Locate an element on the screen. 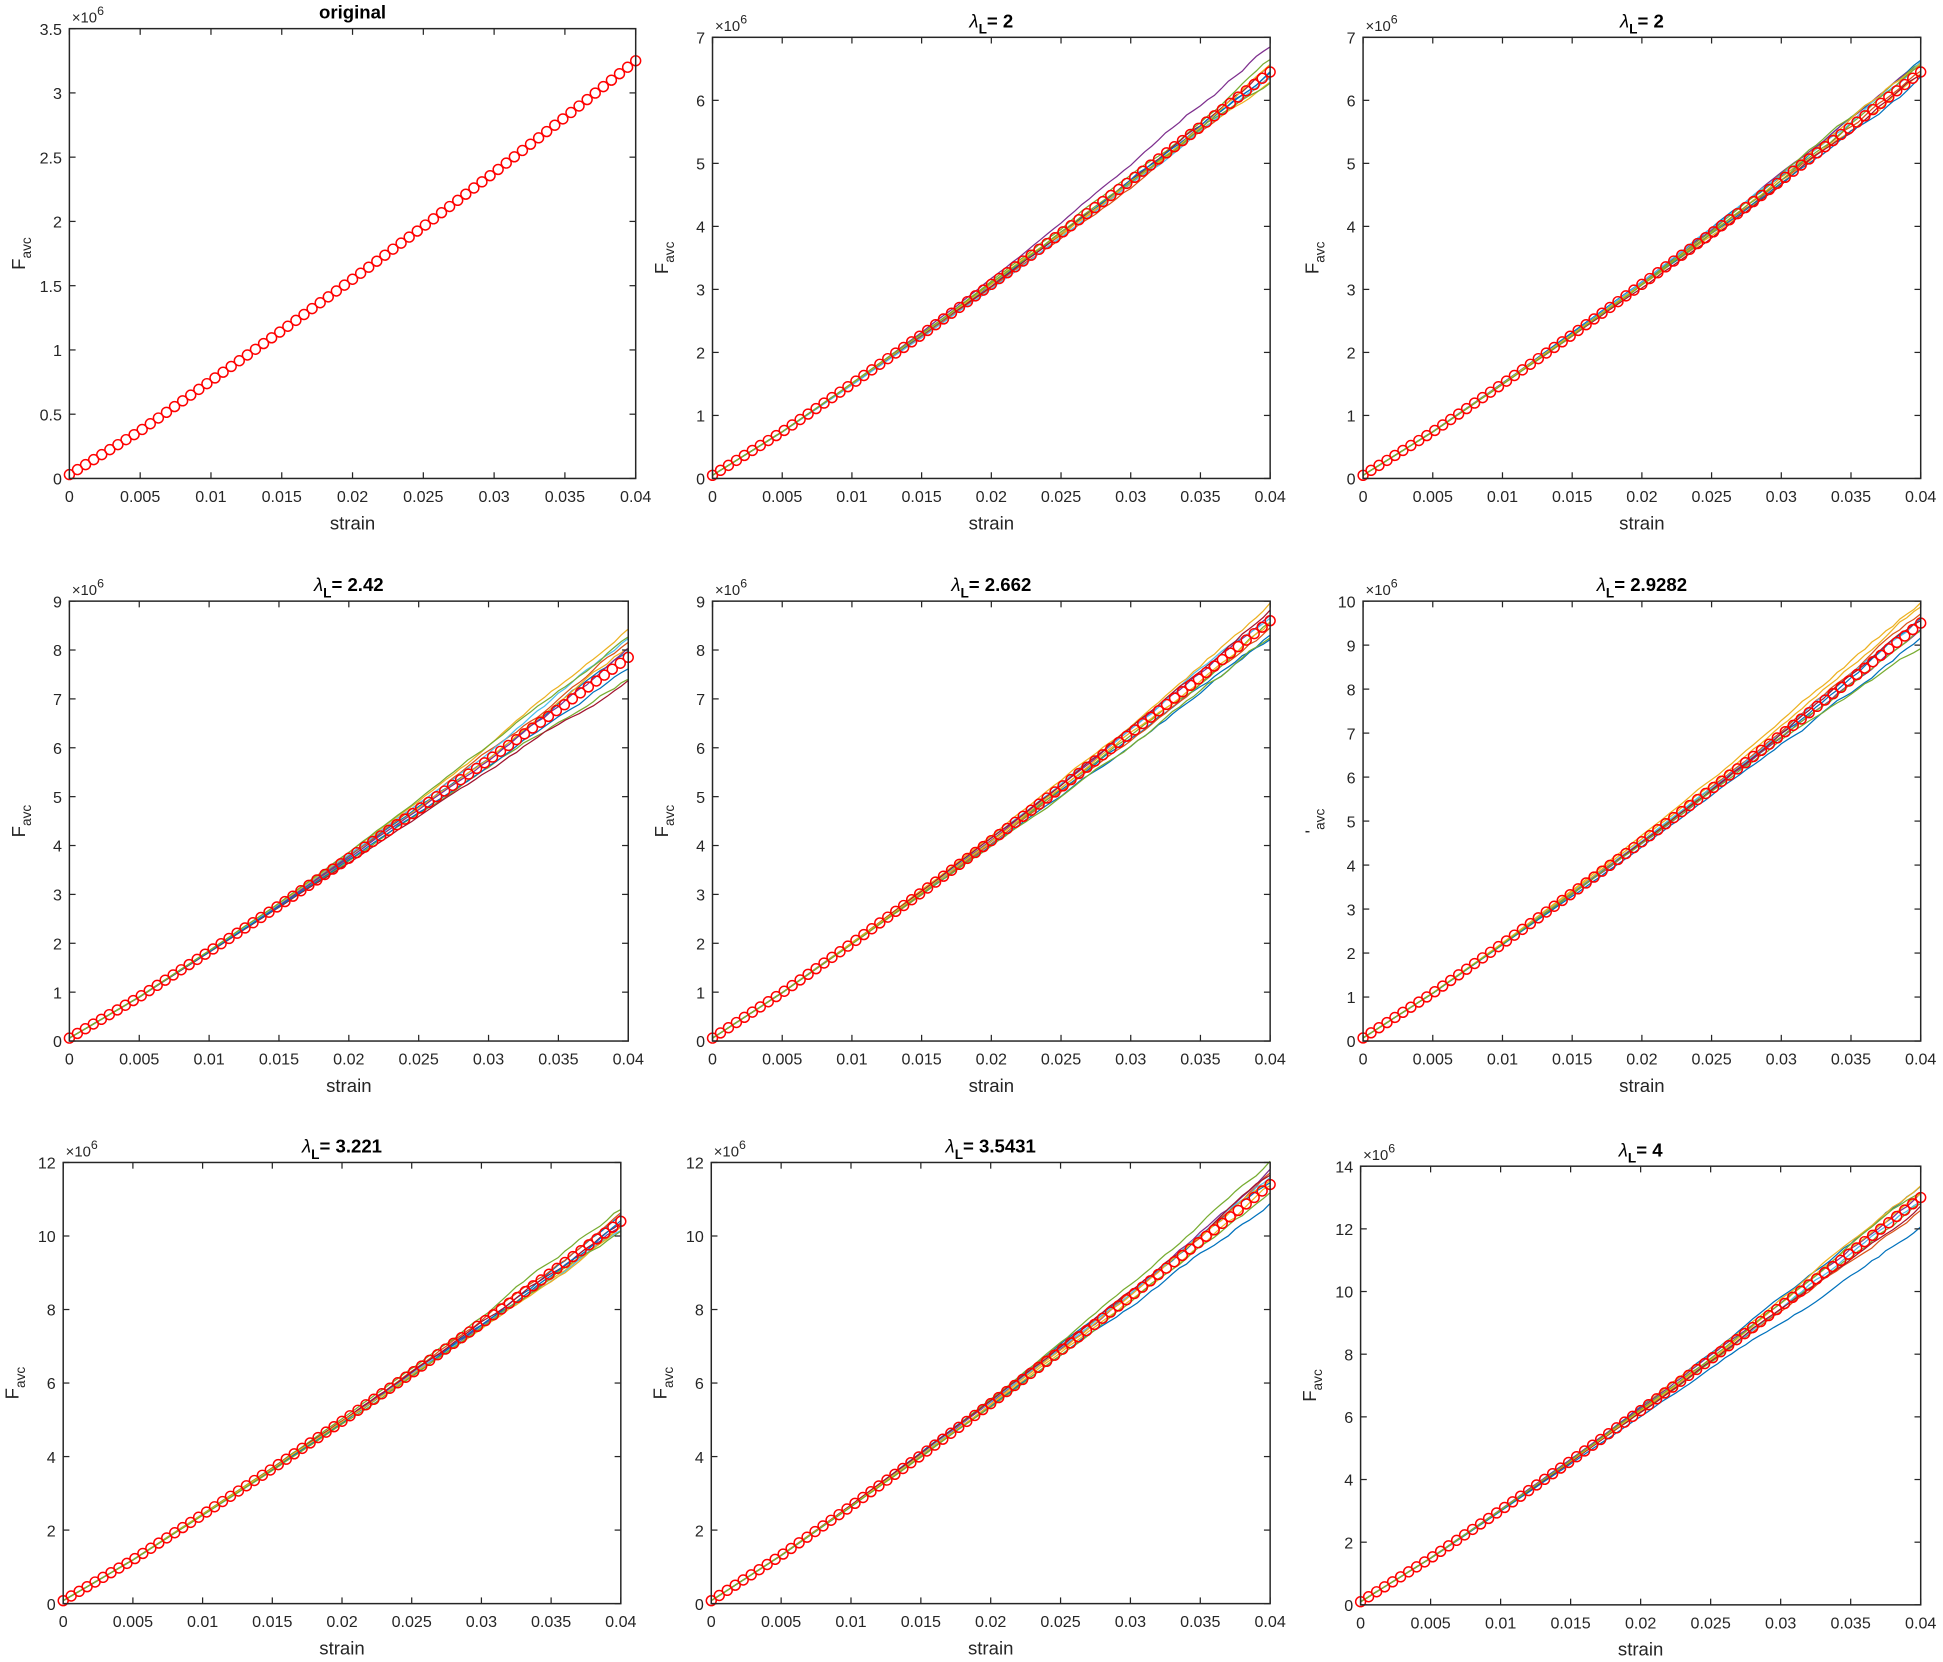  y-tick-label: 4 is located at coordinates (57, 847).